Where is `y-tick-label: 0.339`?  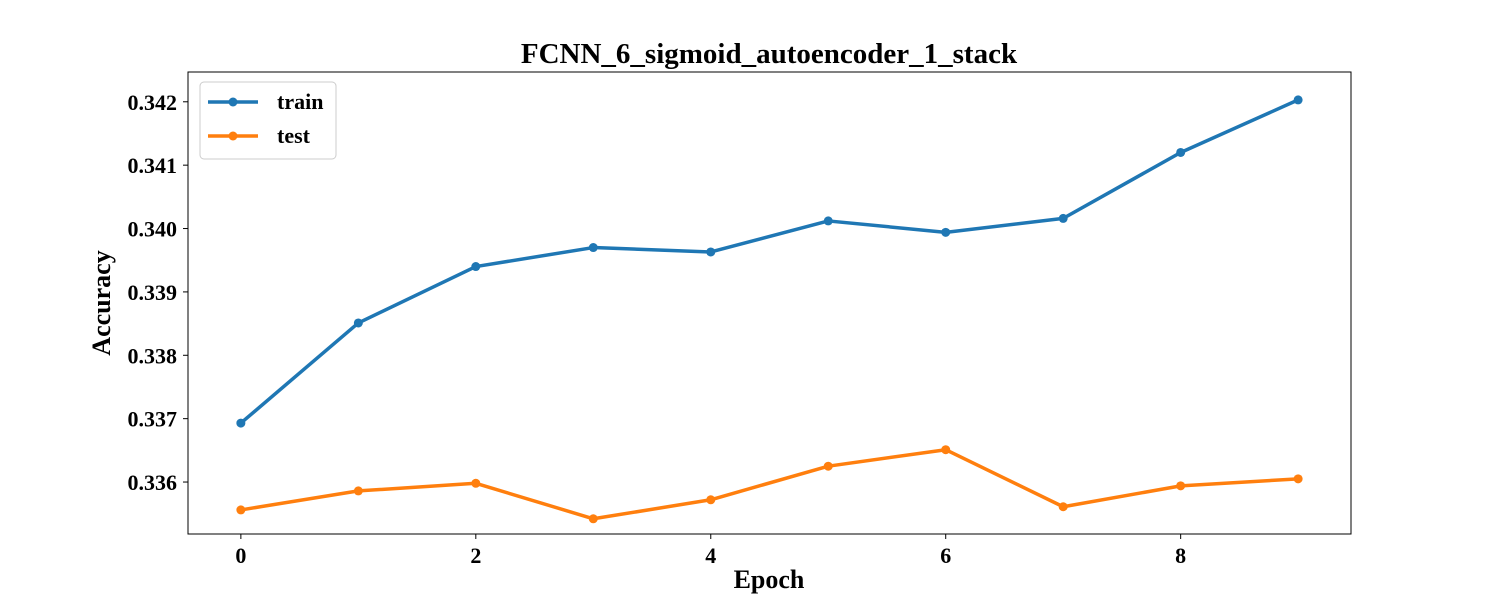
y-tick-label: 0.339 is located at coordinates (153, 292).